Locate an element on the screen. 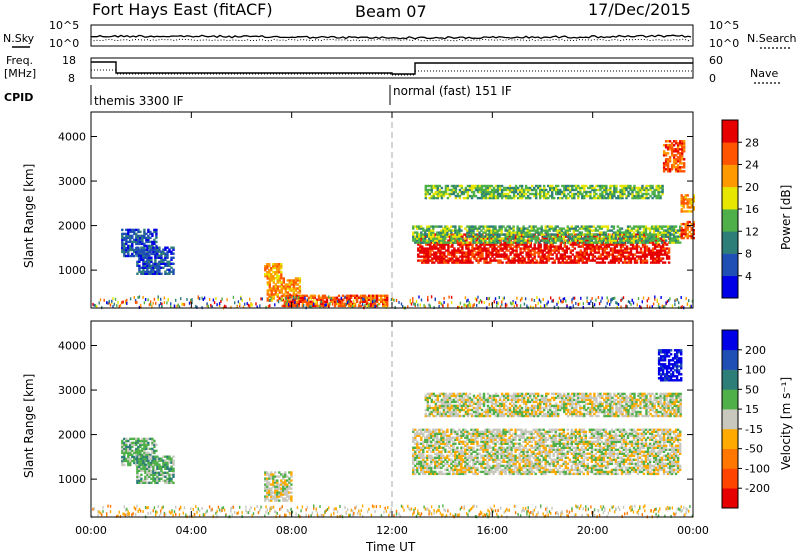 The width and height of the screenshot is (800, 554). noise-left-tick-low: 10^0 is located at coordinates (64, 43).